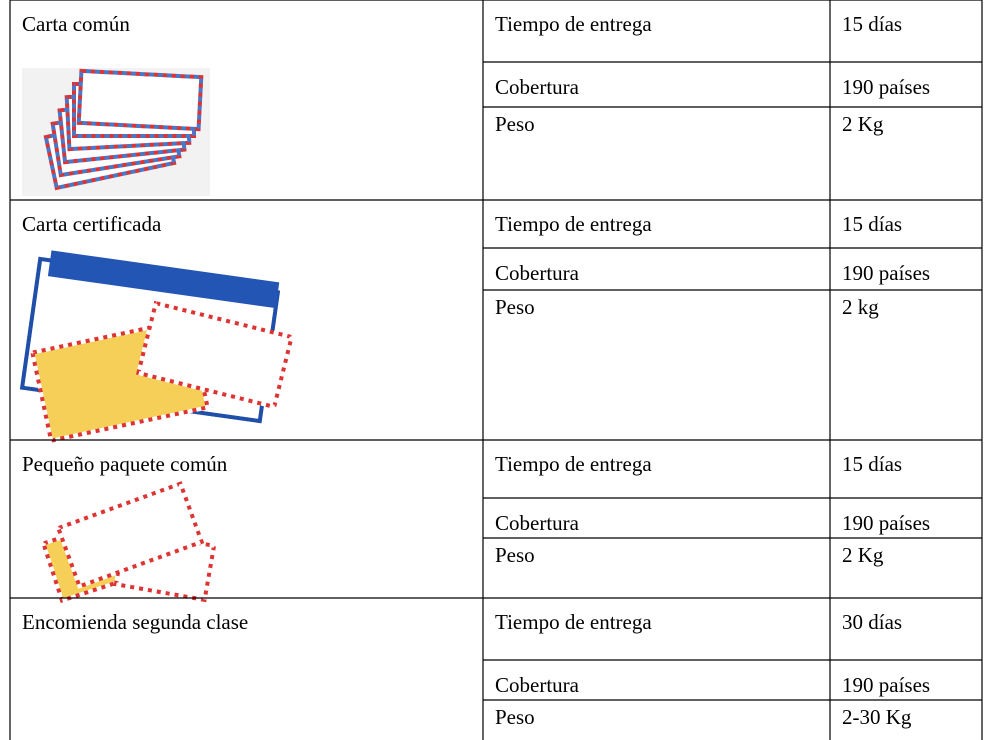 This screenshot has width=989, height=740. What do you see at coordinates (125, 464) in the screenshot?
I see `service-name: Pequeño paquete común` at bounding box center [125, 464].